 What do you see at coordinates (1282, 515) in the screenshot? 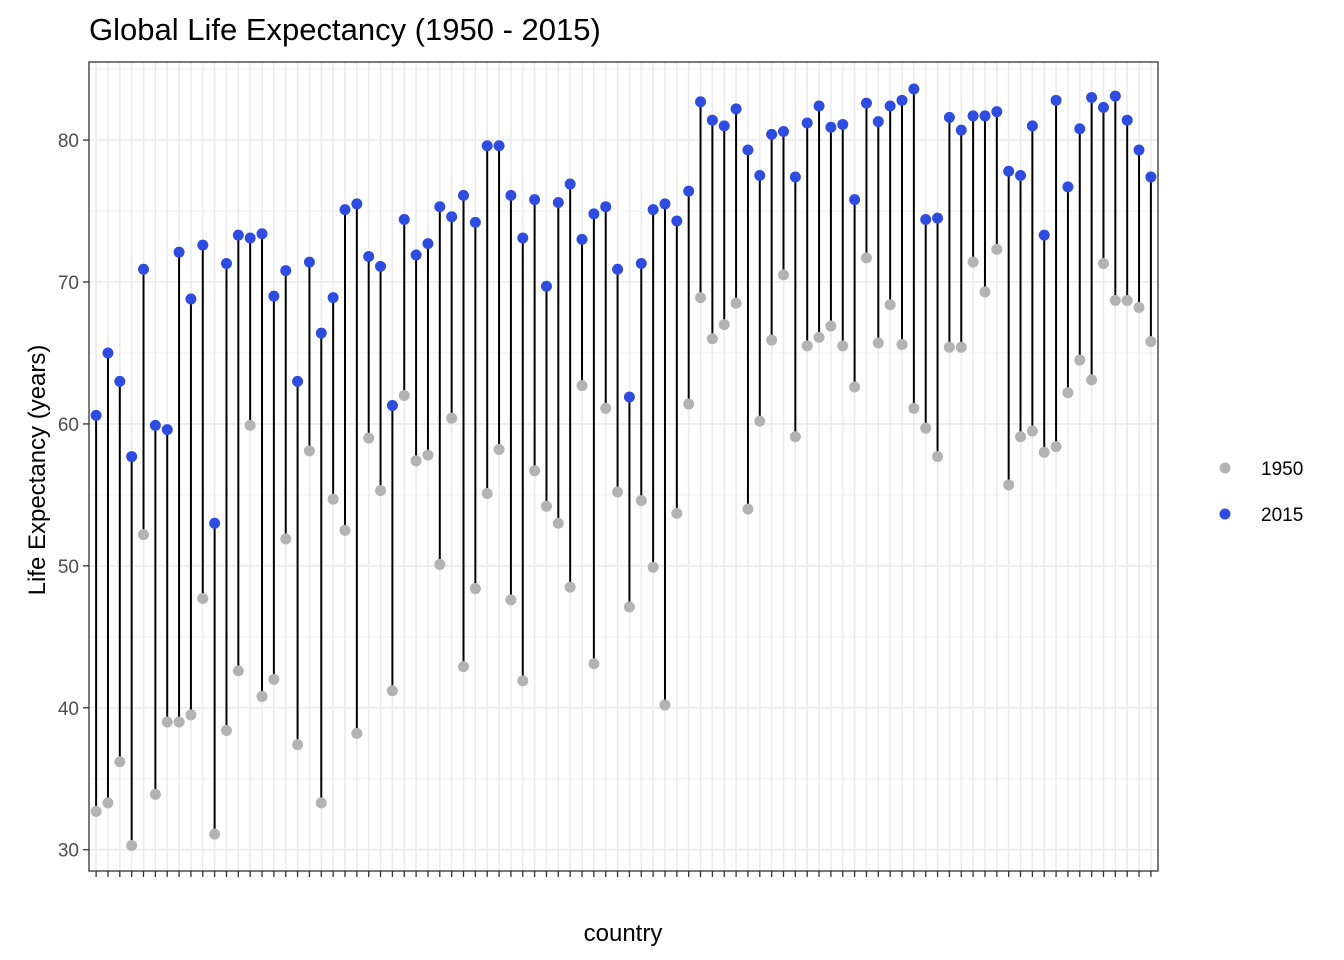
I see `legend-label-2015: 2015` at bounding box center [1282, 515].